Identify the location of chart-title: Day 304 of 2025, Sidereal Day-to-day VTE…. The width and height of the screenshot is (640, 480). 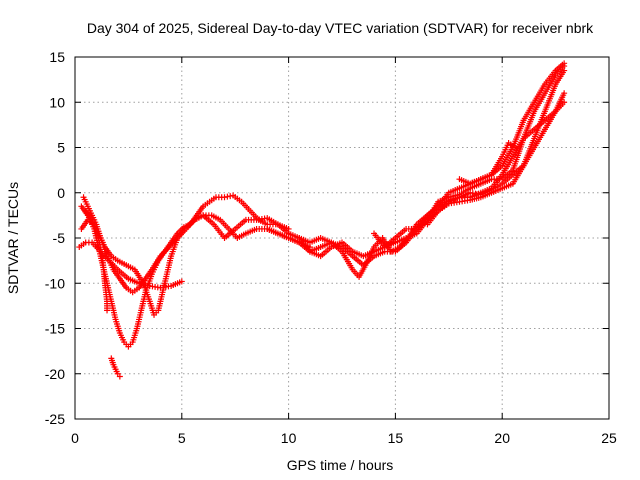
(340, 28).